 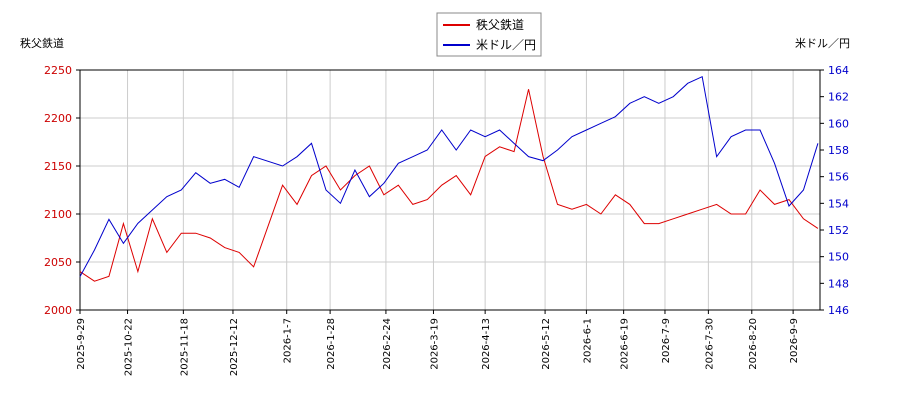 What do you see at coordinates (331, 344) in the screenshot?
I see `x-tick-label: 2026-1-28` at bounding box center [331, 344].